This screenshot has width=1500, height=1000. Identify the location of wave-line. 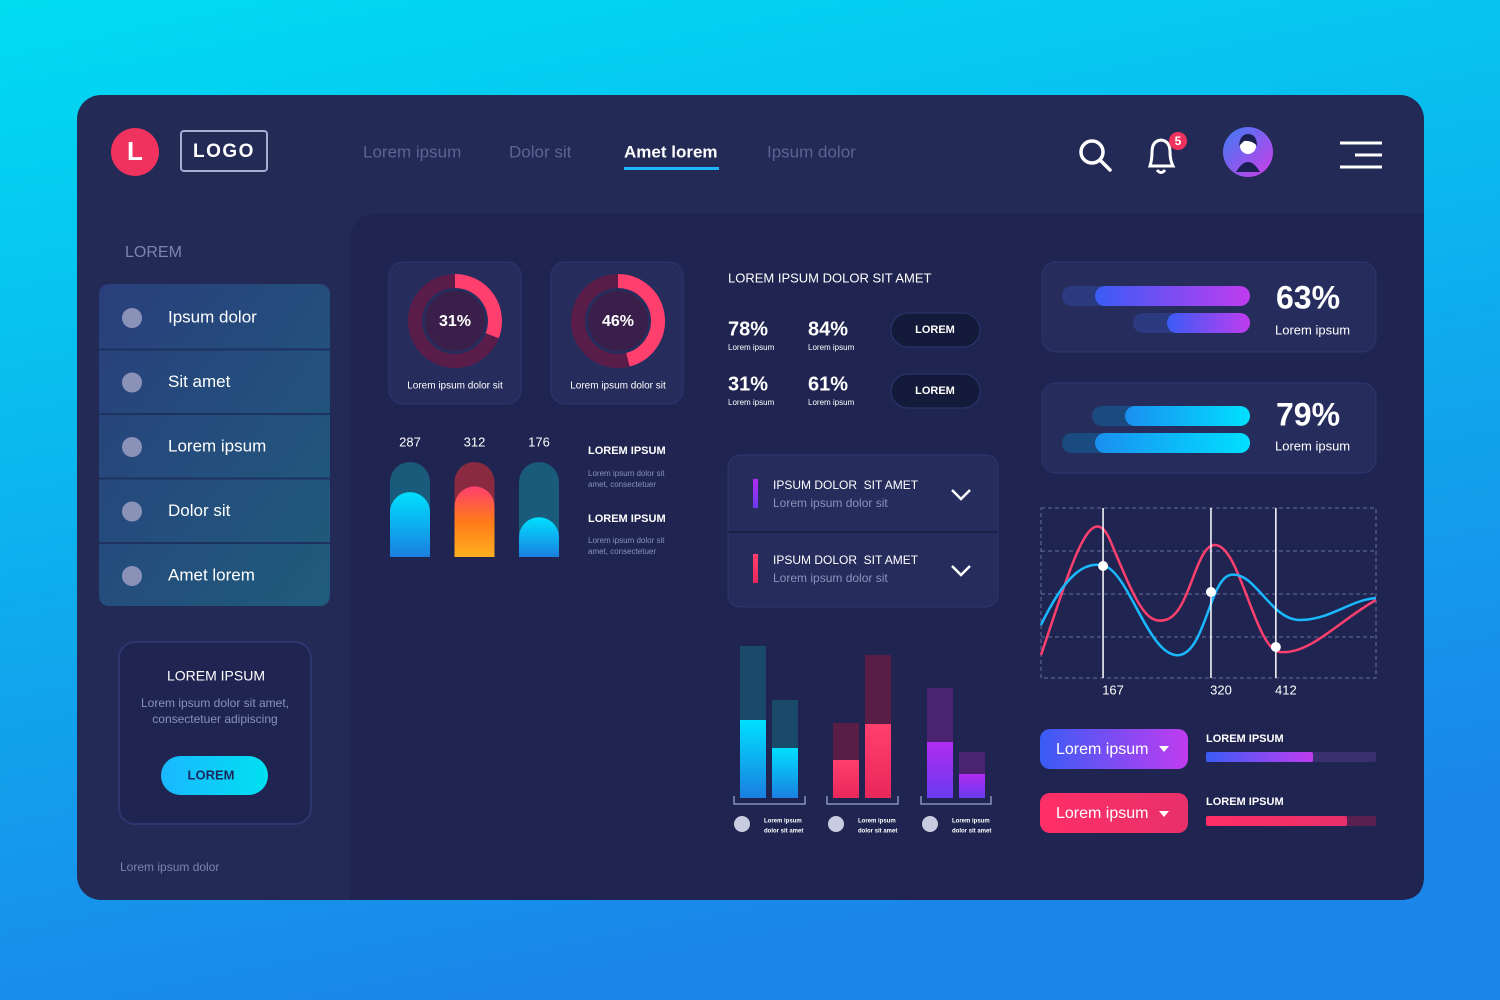
(1208, 590).